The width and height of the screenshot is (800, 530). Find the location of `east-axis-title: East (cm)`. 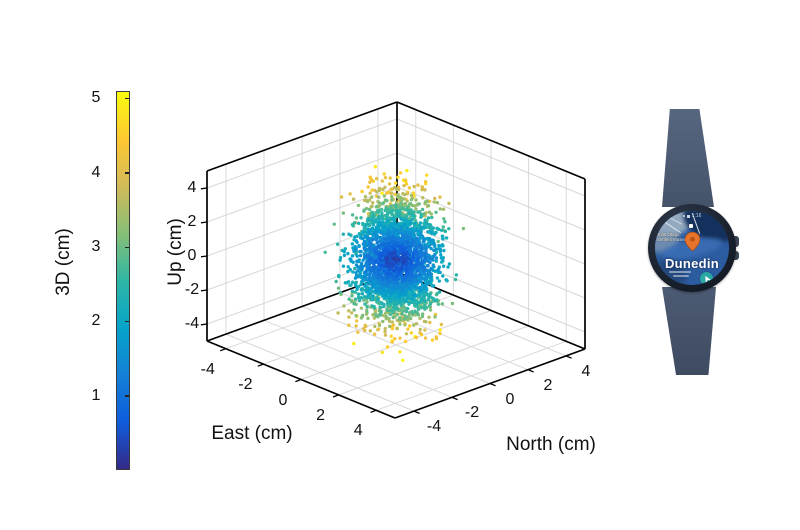

east-axis-title: East (cm) is located at coordinates (252, 433).